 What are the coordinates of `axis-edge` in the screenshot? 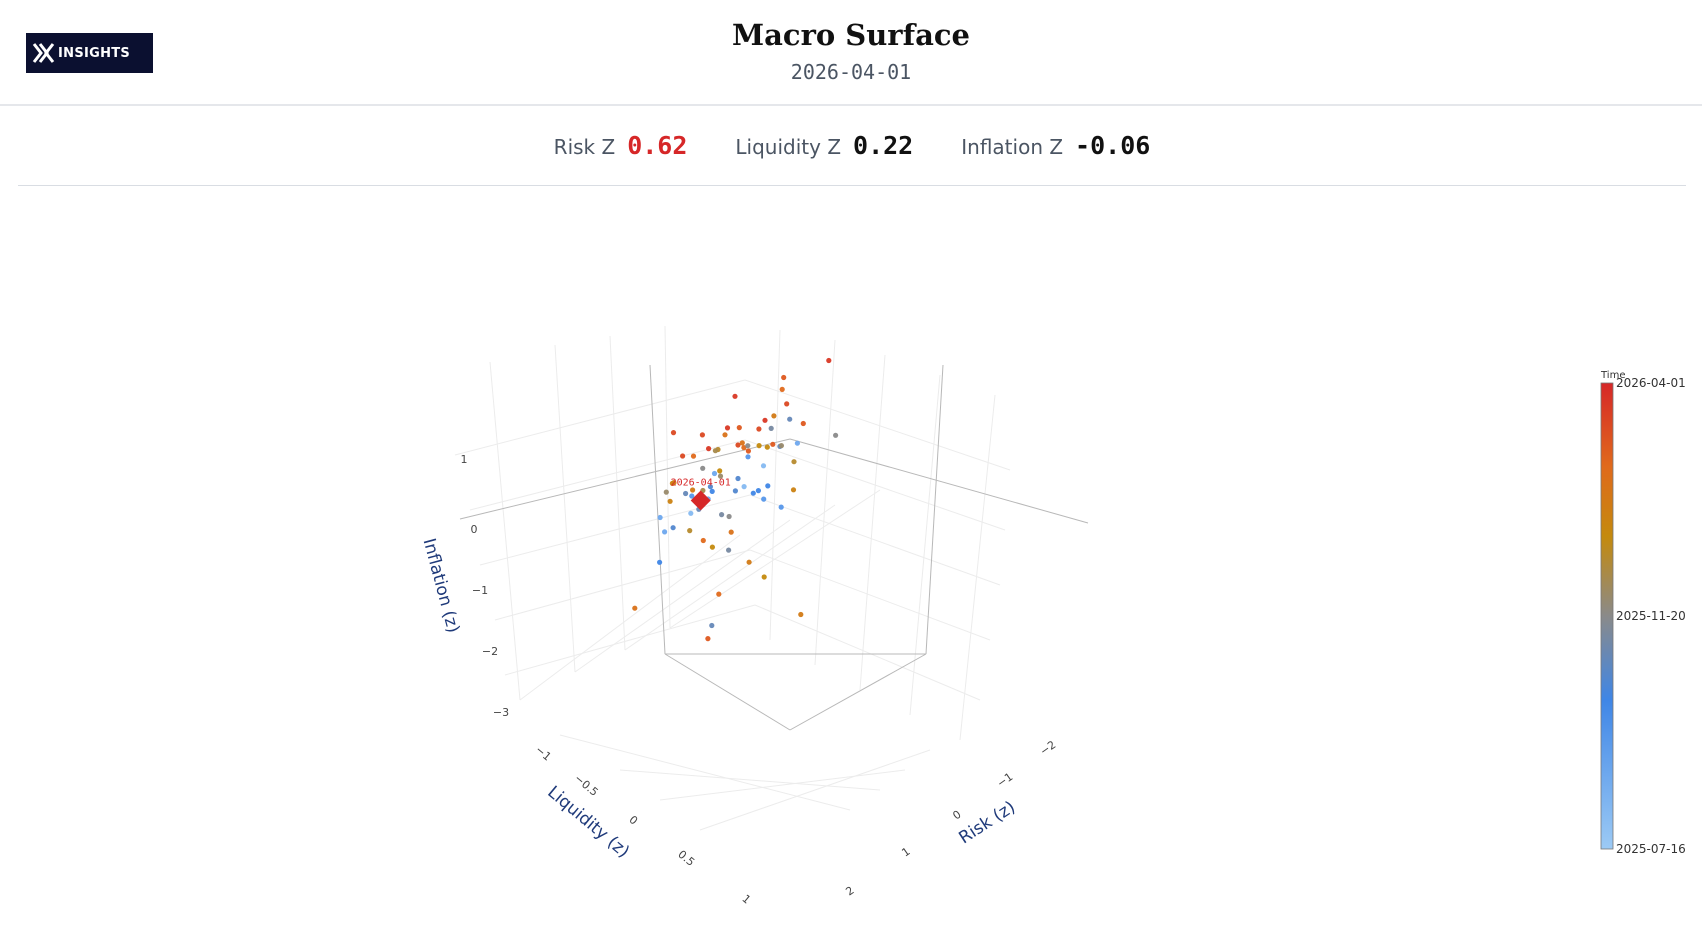 It's located at (934, 509).